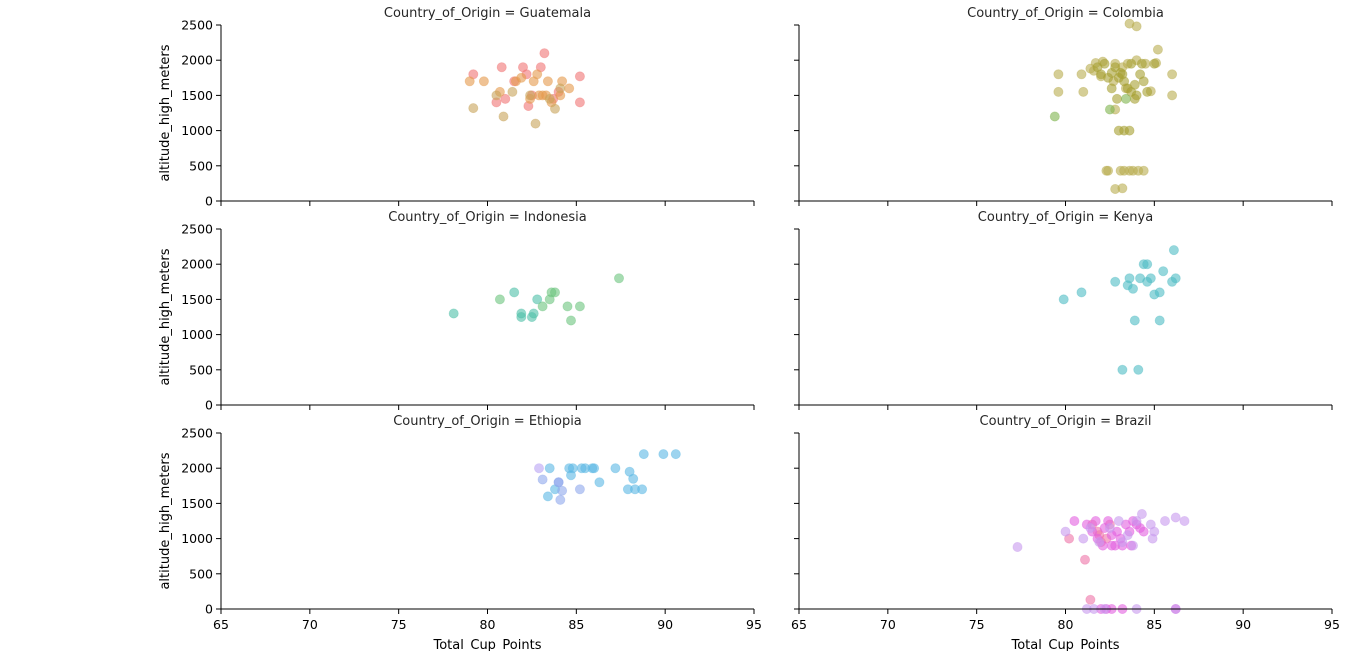 The width and height of the screenshot is (1366, 655). Describe the element at coordinates (197, 130) in the screenshot. I see `y-tick-label: 1000` at that location.